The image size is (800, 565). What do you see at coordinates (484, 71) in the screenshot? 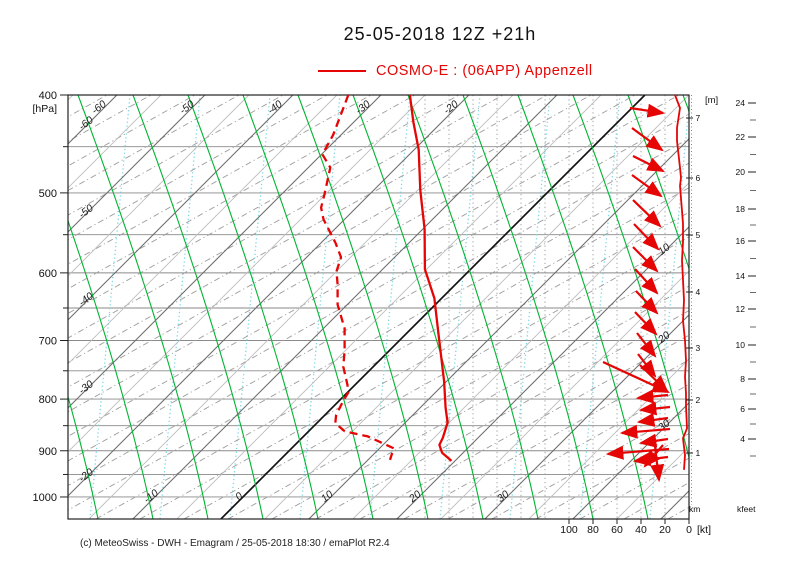
I see `legend-label: COSMO-E : (06APP) Appenzell` at bounding box center [484, 71].